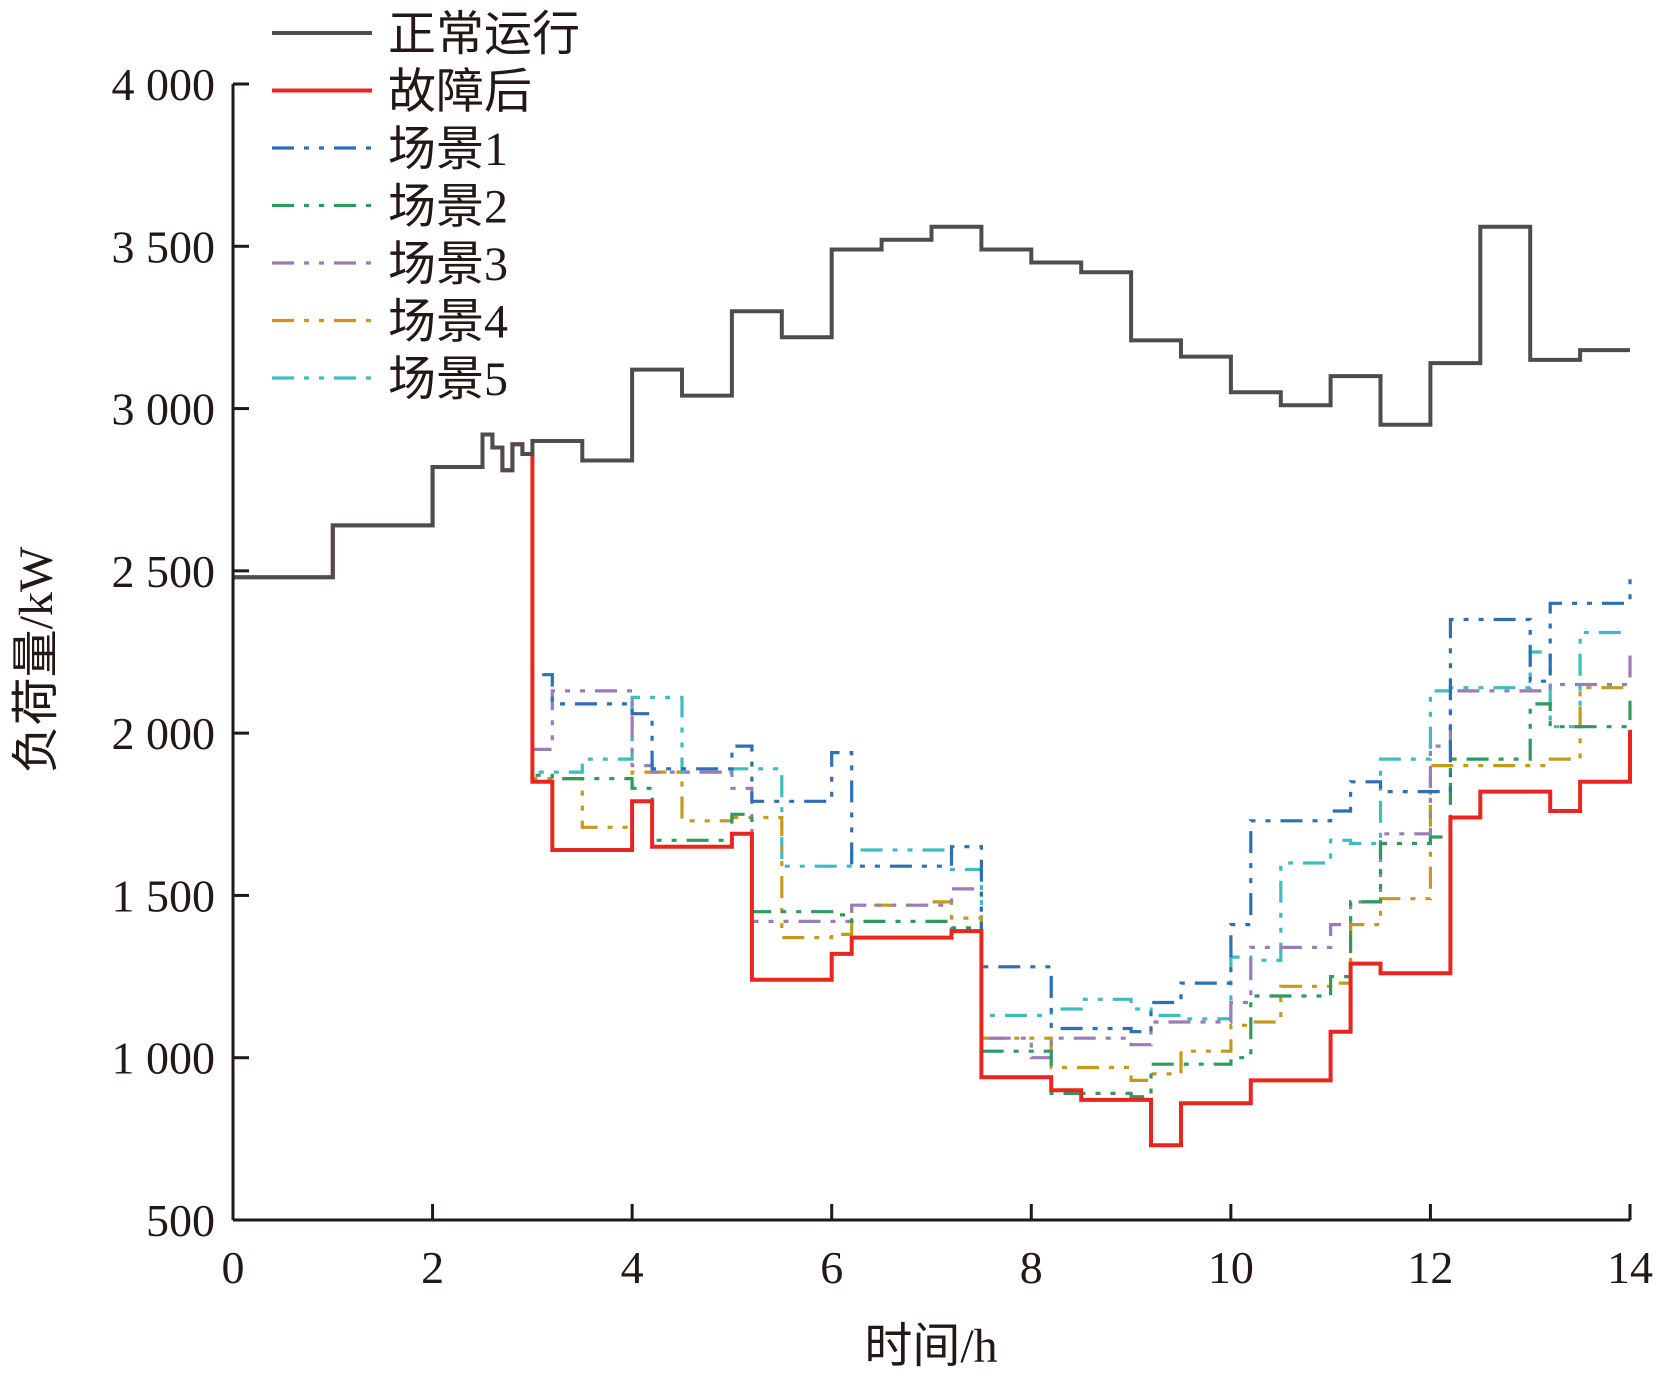 The image size is (1656, 1382). I want to click on x-axis-title: 时间/h, so click(930, 1346).